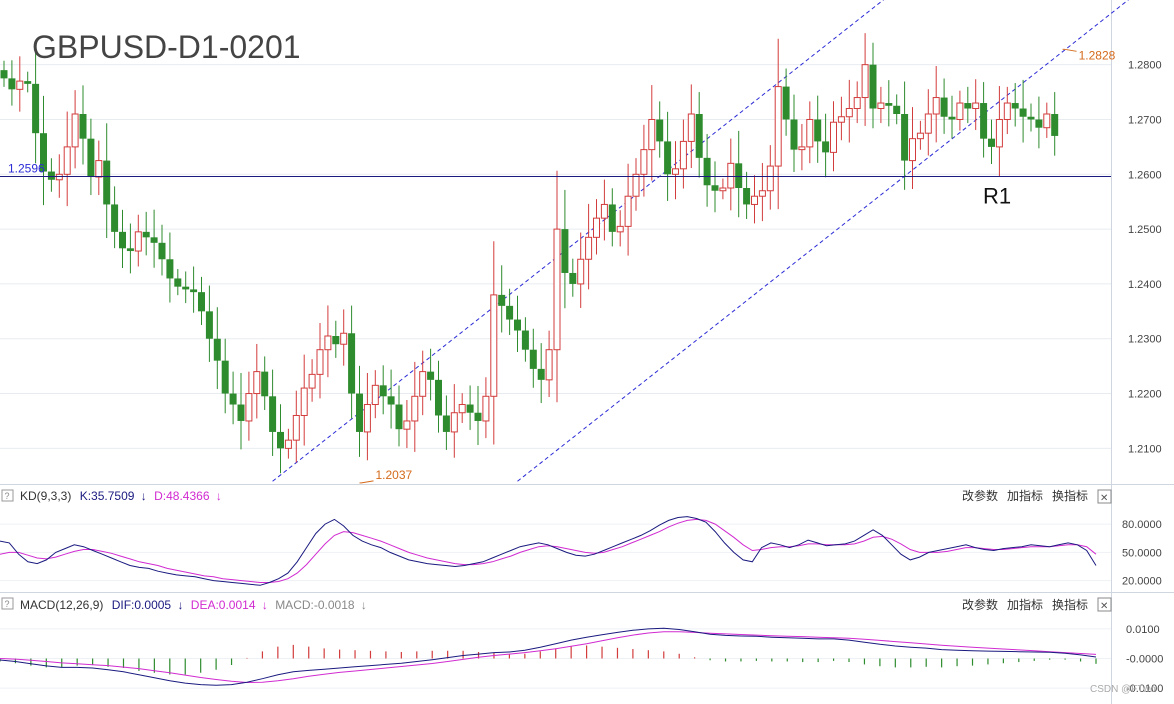 This screenshot has height=704, width=1174. I want to click on macd-switch-indicator-button: 换指标, so click(1070, 604).